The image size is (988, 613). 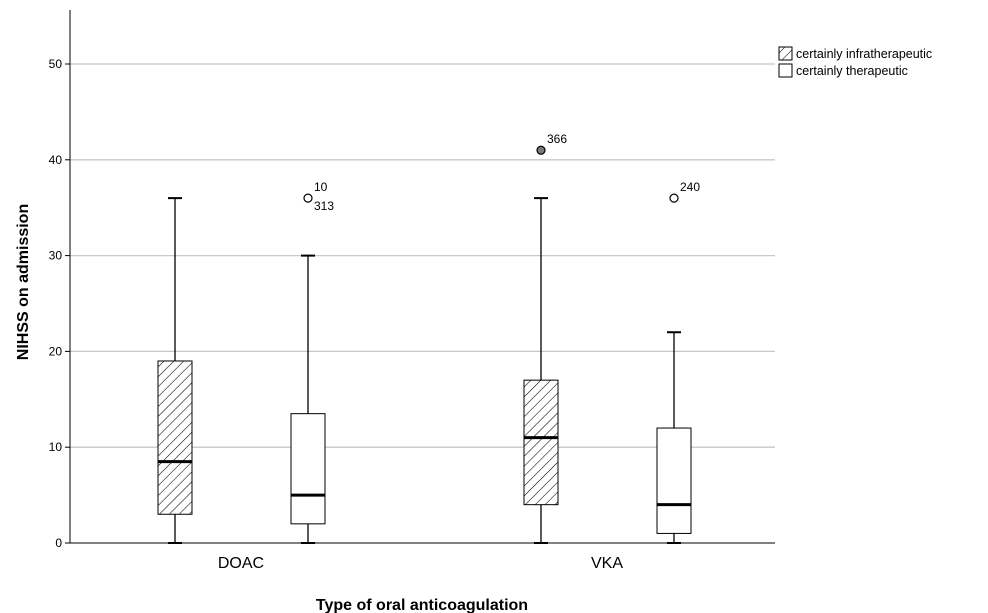 What do you see at coordinates (607, 563) in the screenshot?
I see `category-label-vka: VKA` at bounding box center [607, 563].